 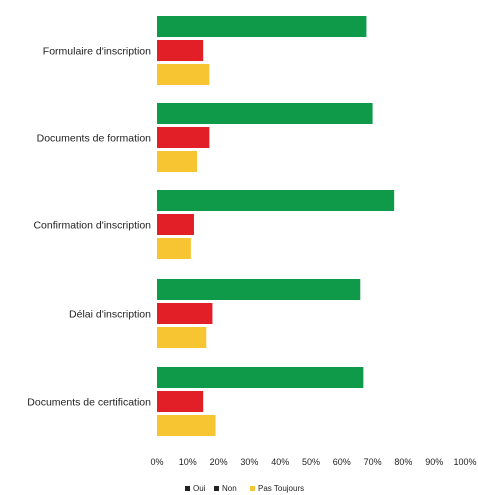 I want to click on x-tick-label: 0%, so click(x=156, y=462).